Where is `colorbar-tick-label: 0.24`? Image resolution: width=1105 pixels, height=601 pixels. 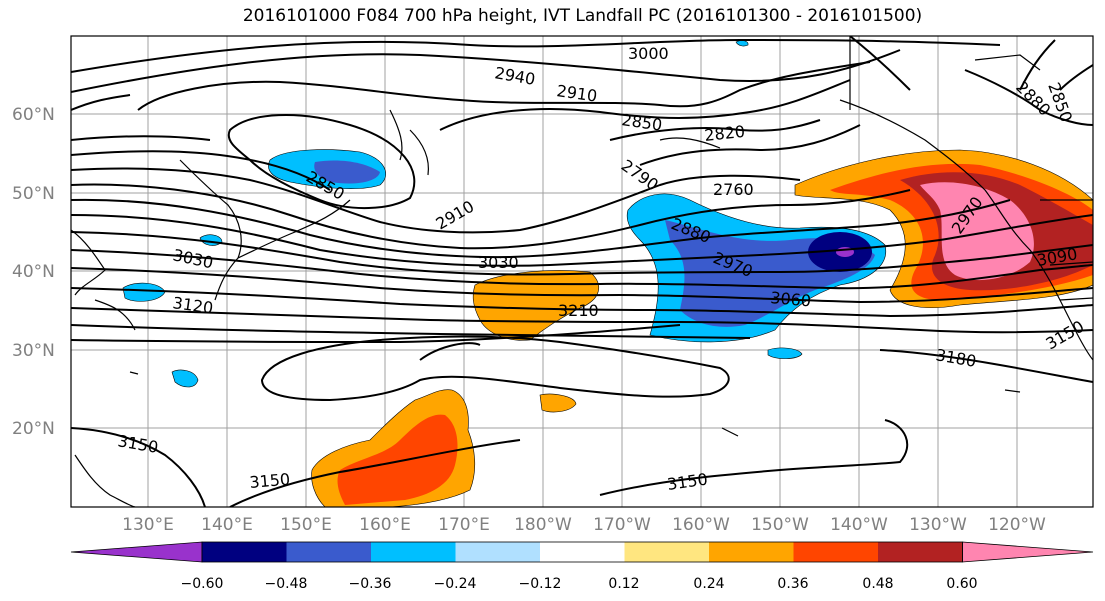 colorbar-tick-label: 0.24 is located at coordinates (708, 584).